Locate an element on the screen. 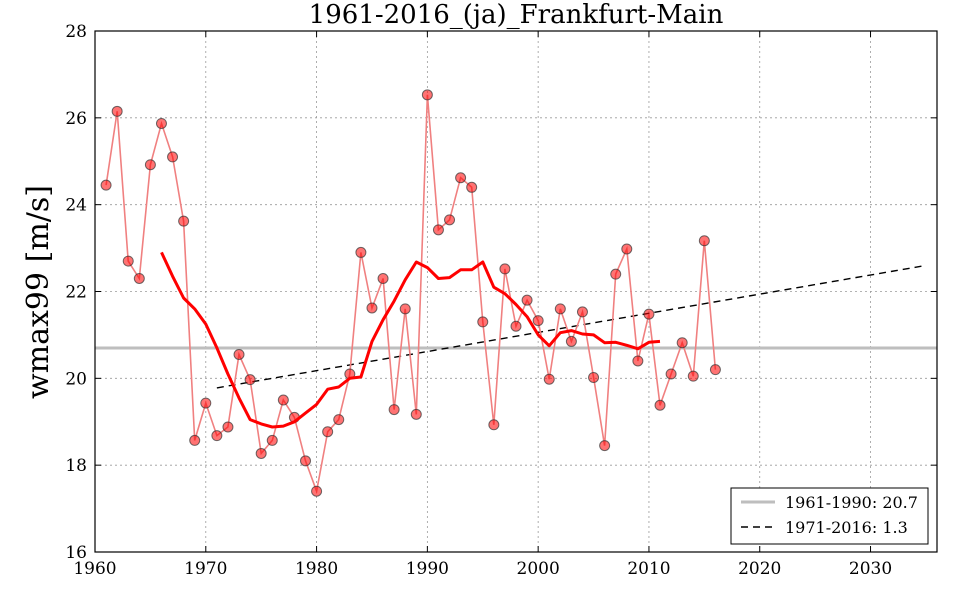  legend-trend-label: 1971-2016: 1.3 is located at coordinates (846, 527).